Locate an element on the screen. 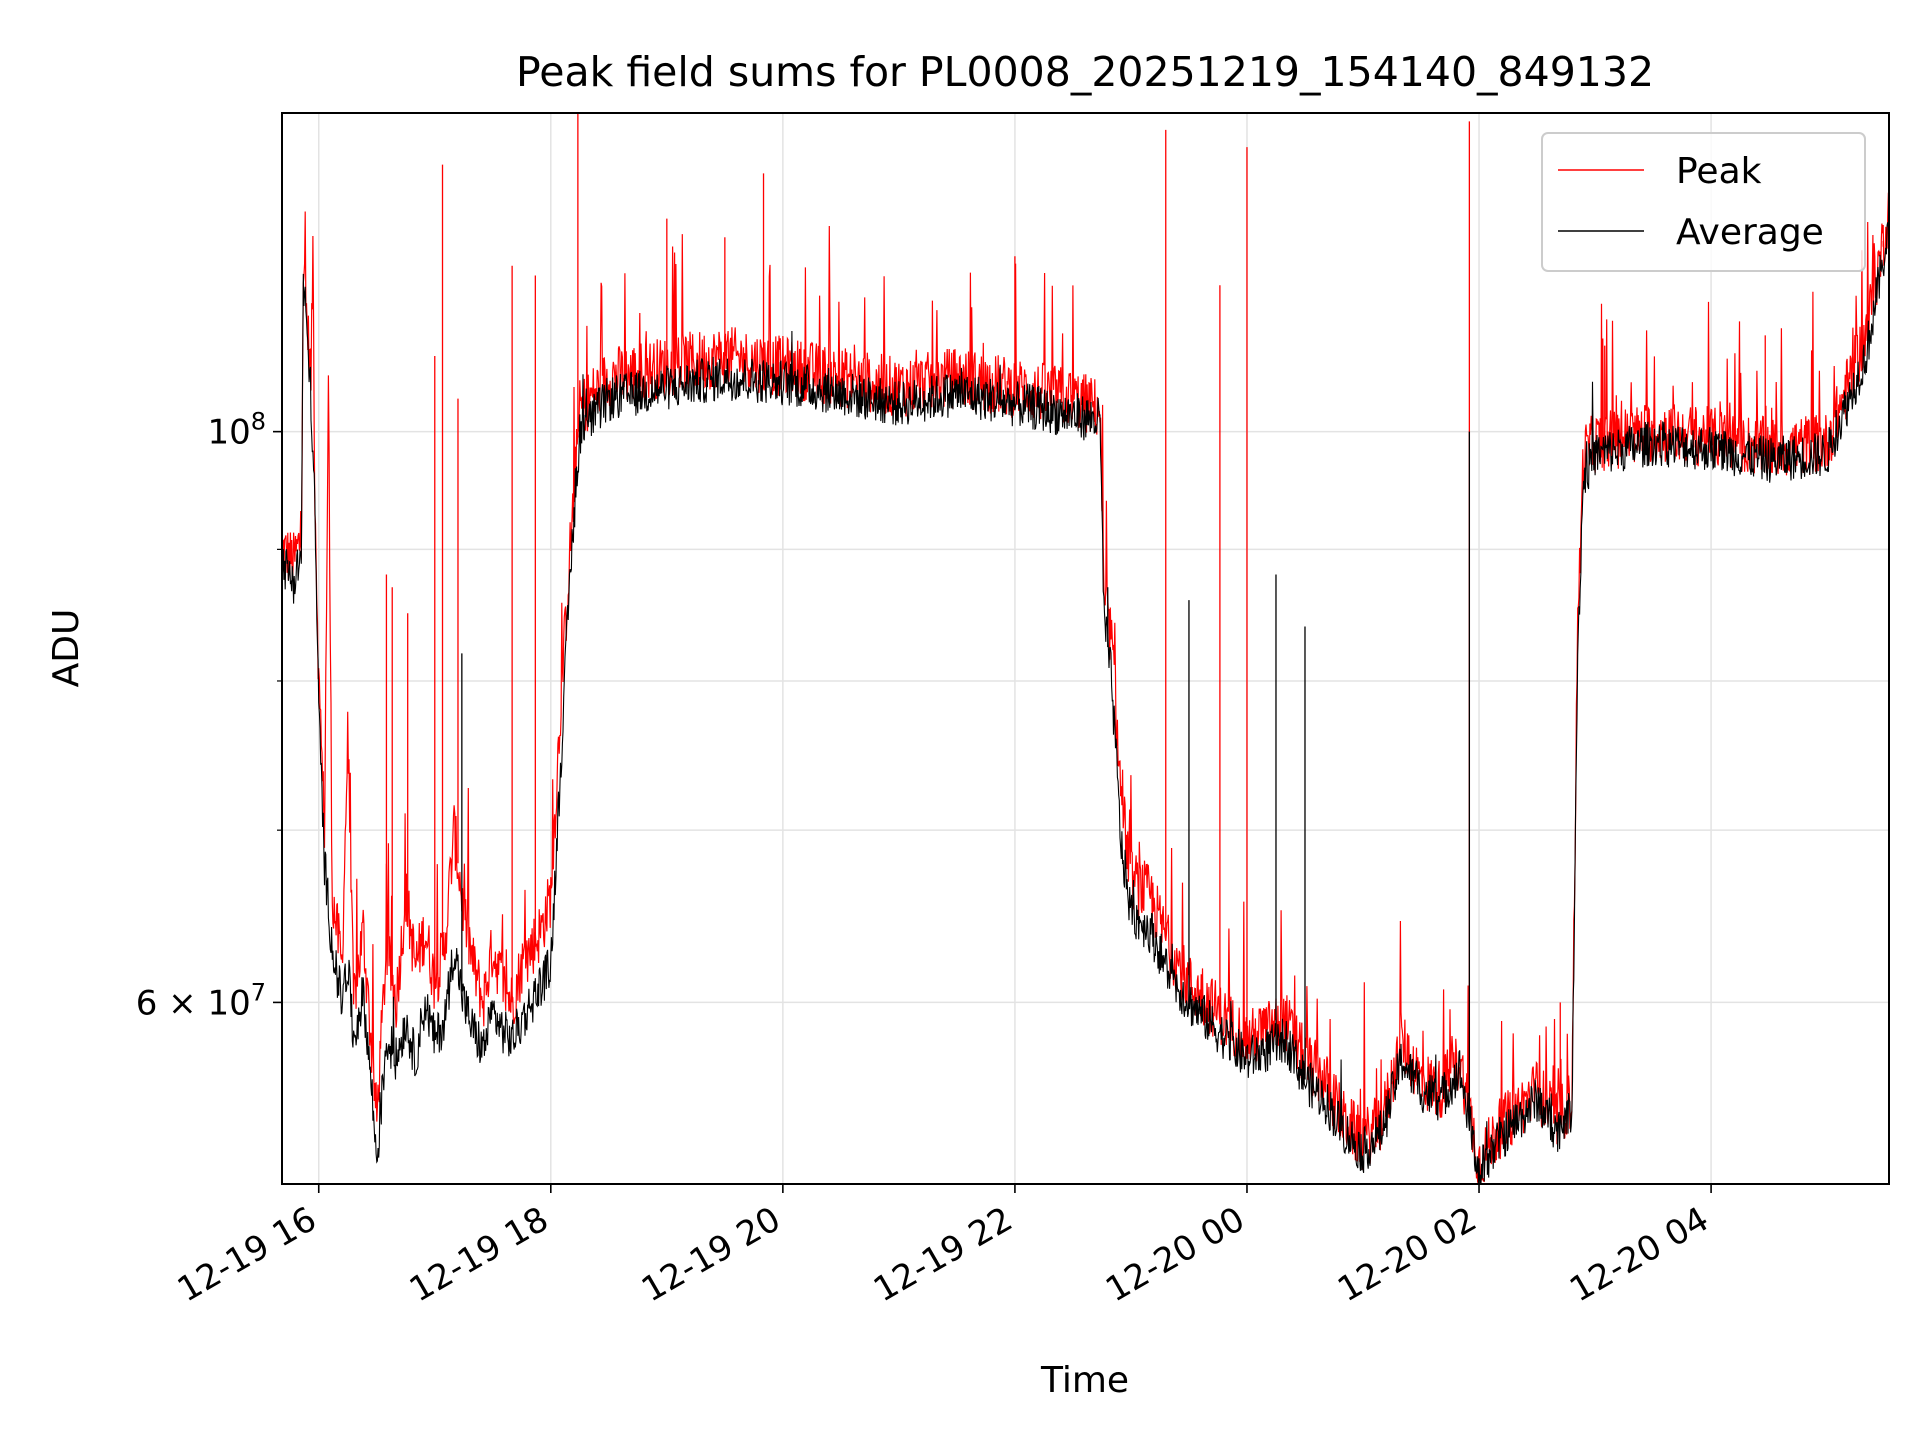 The height and width of the screenshot is (1445, 1920). legend: Peak Average is located at coordinates (1703, 202).